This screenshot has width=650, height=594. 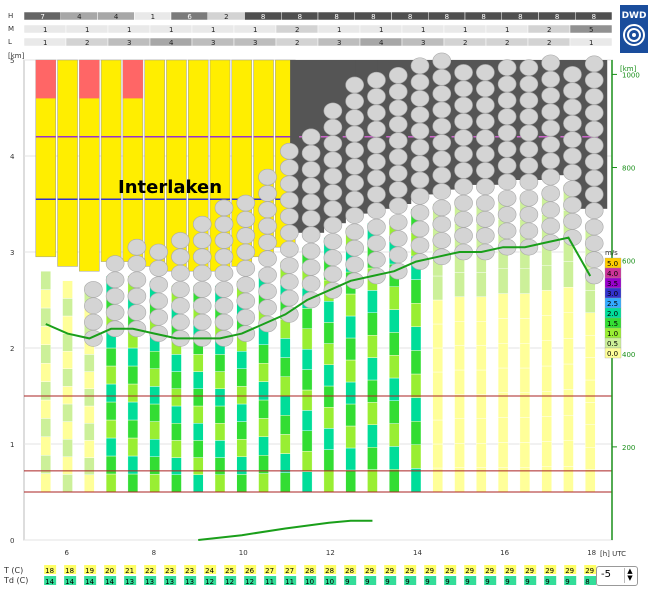 I want to click on reference-lines, so click(x=318, y=444).